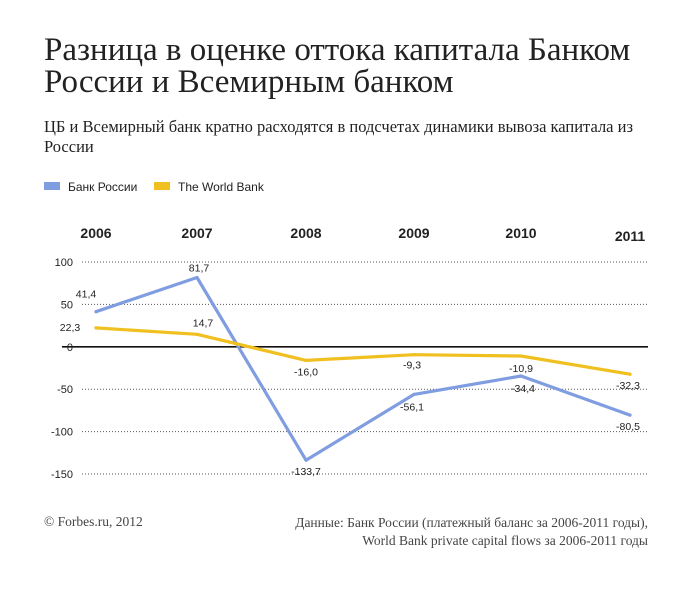 The width and height of the screenshot is (690, 591). What do you see at coordinates (412, 366) in the screenshot?
I see `world-bank-data-label-2009: -9,3` at bounding box center [412, 366].